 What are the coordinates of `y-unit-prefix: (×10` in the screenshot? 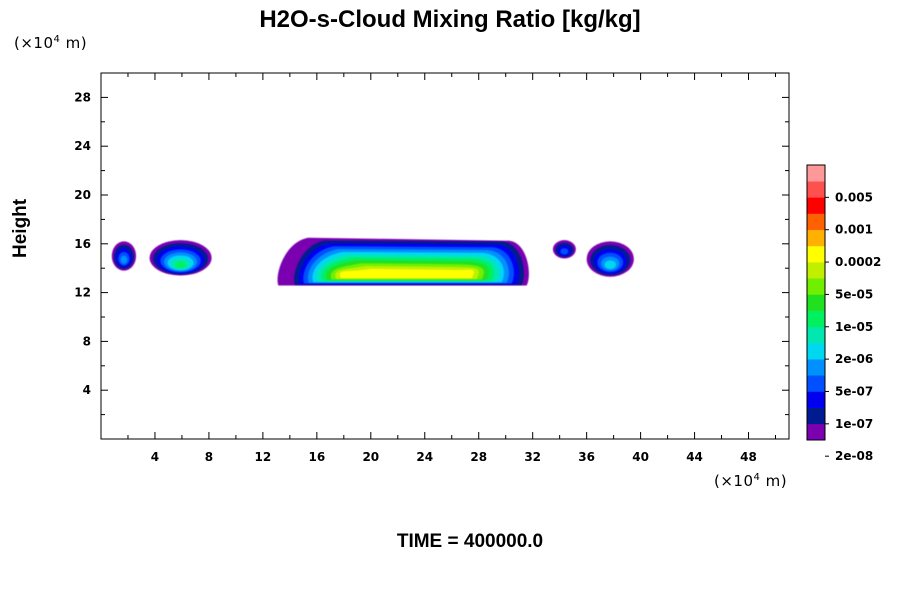 It's located at (34, 43).